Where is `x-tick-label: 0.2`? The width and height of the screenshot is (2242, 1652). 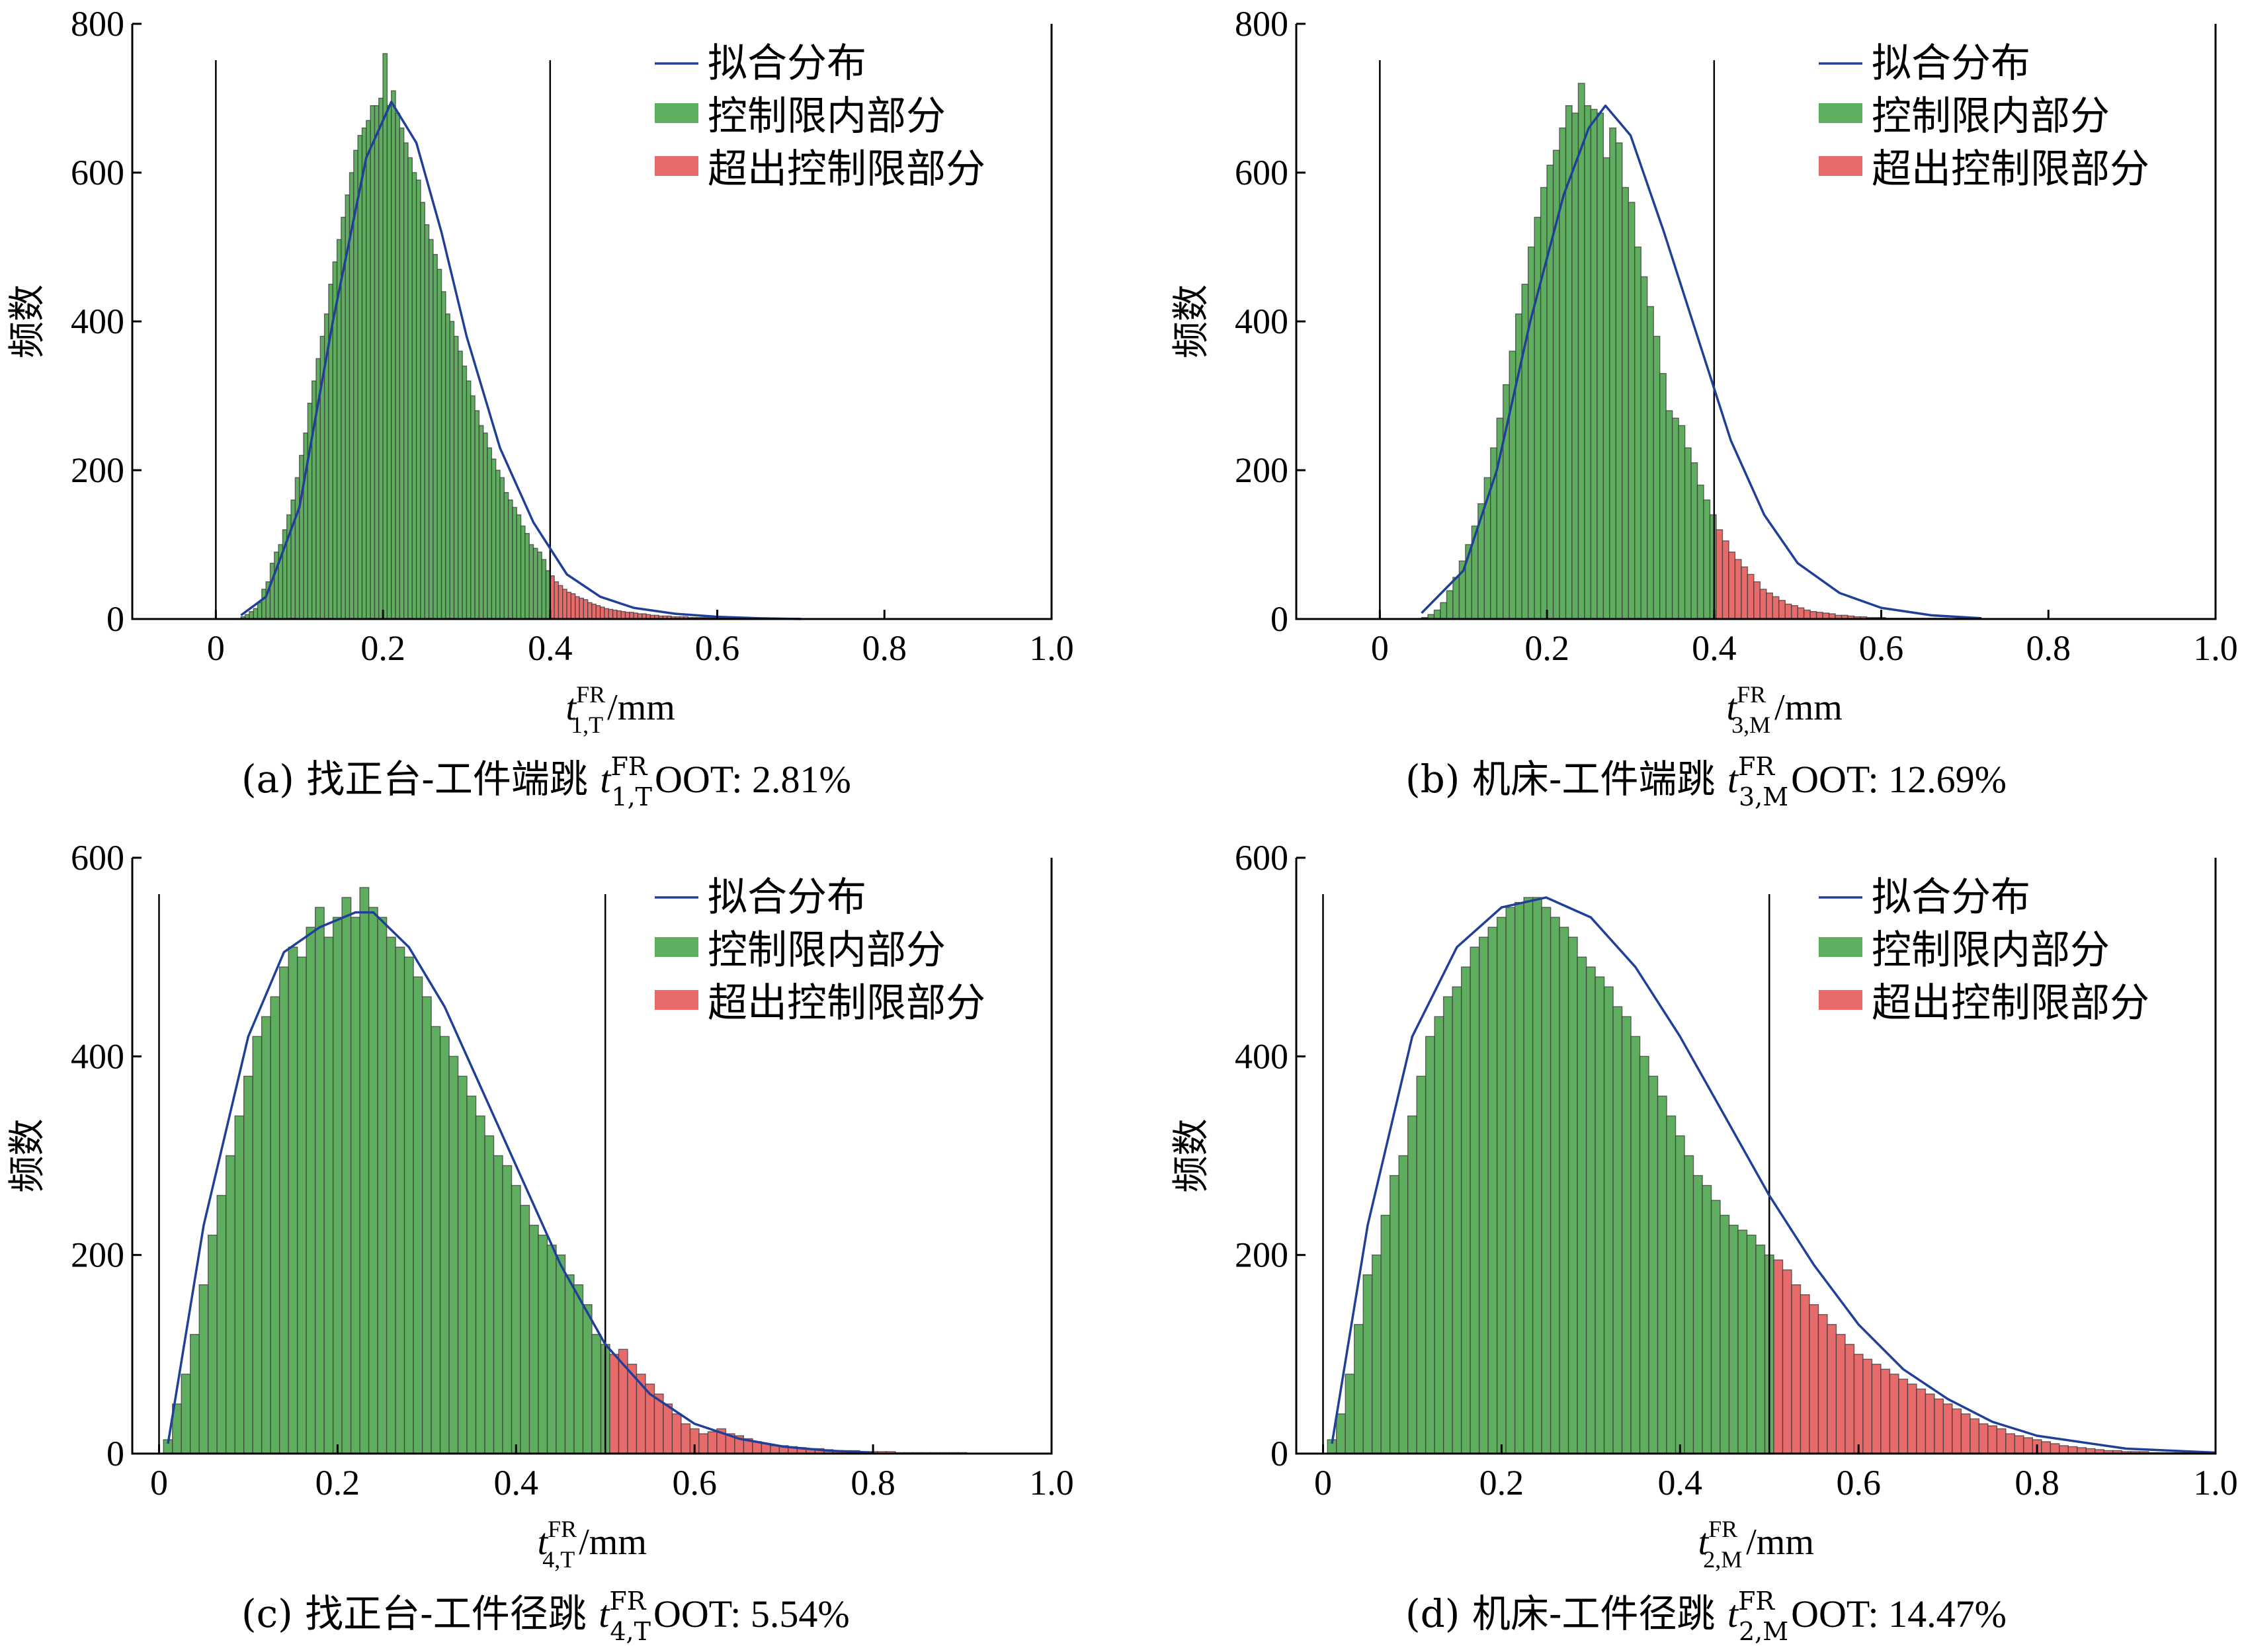 x-tick-label: 0.2 is located at coordinates (1546, 648).